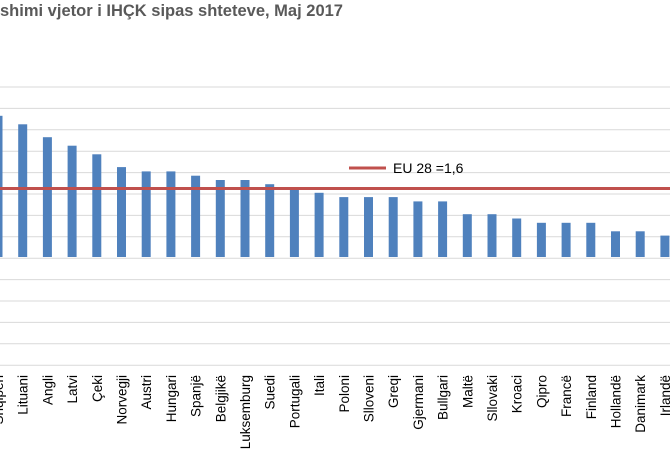 The image size is (670, 470). What do you see at coordinates (122, 400) in the screenshot?
I see `category-label: Norvegji` at bounding box center [122, 400].